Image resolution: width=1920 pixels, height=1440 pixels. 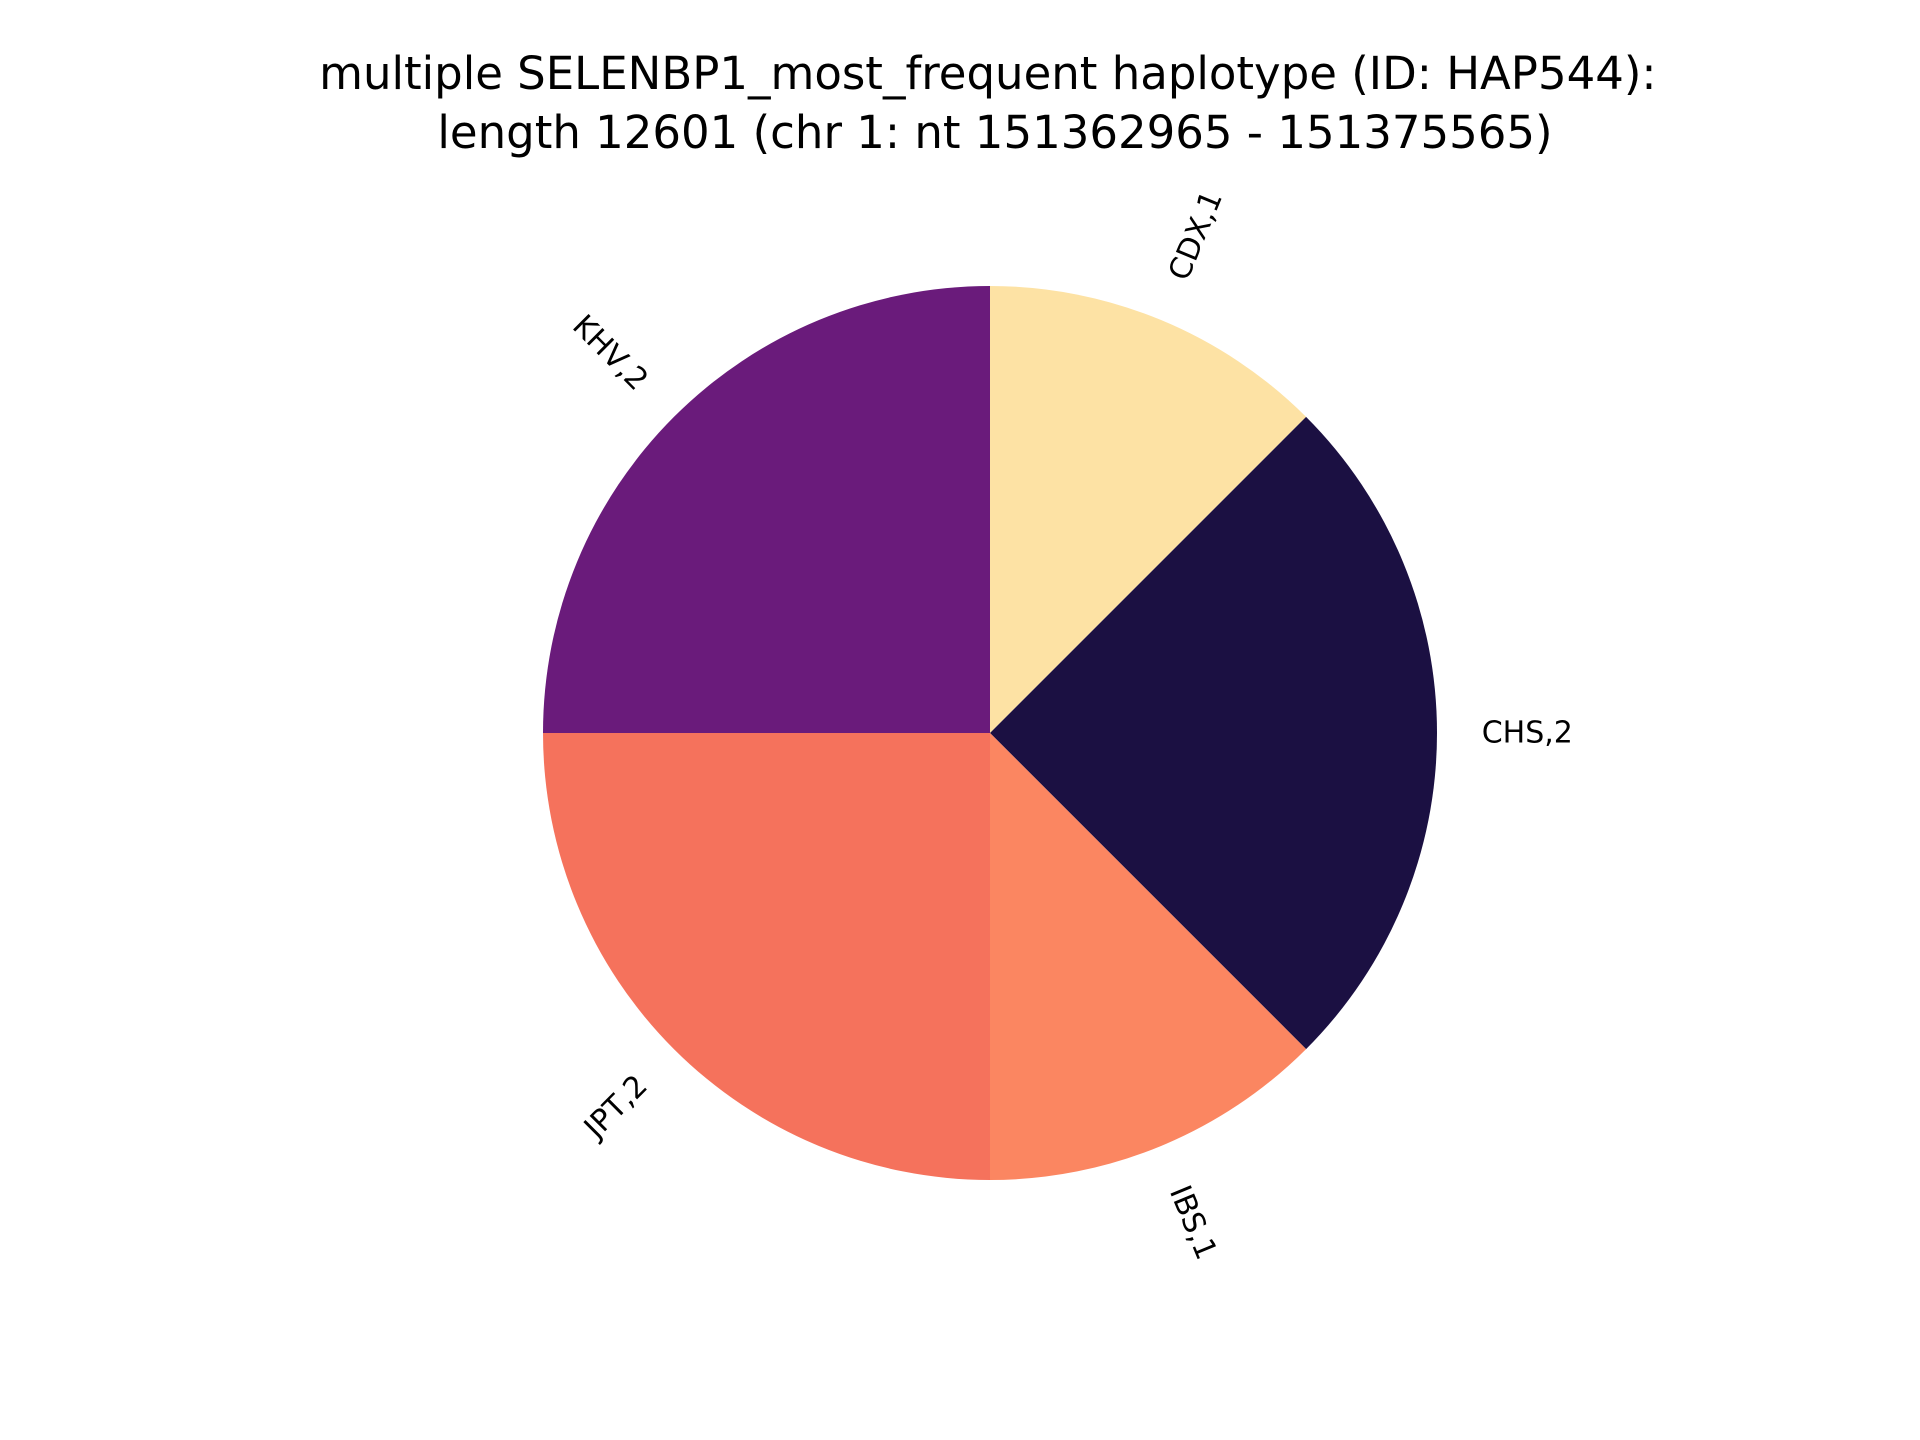 I want to click on slice-label-khv: KHV,2, so click(x=609, y=352).